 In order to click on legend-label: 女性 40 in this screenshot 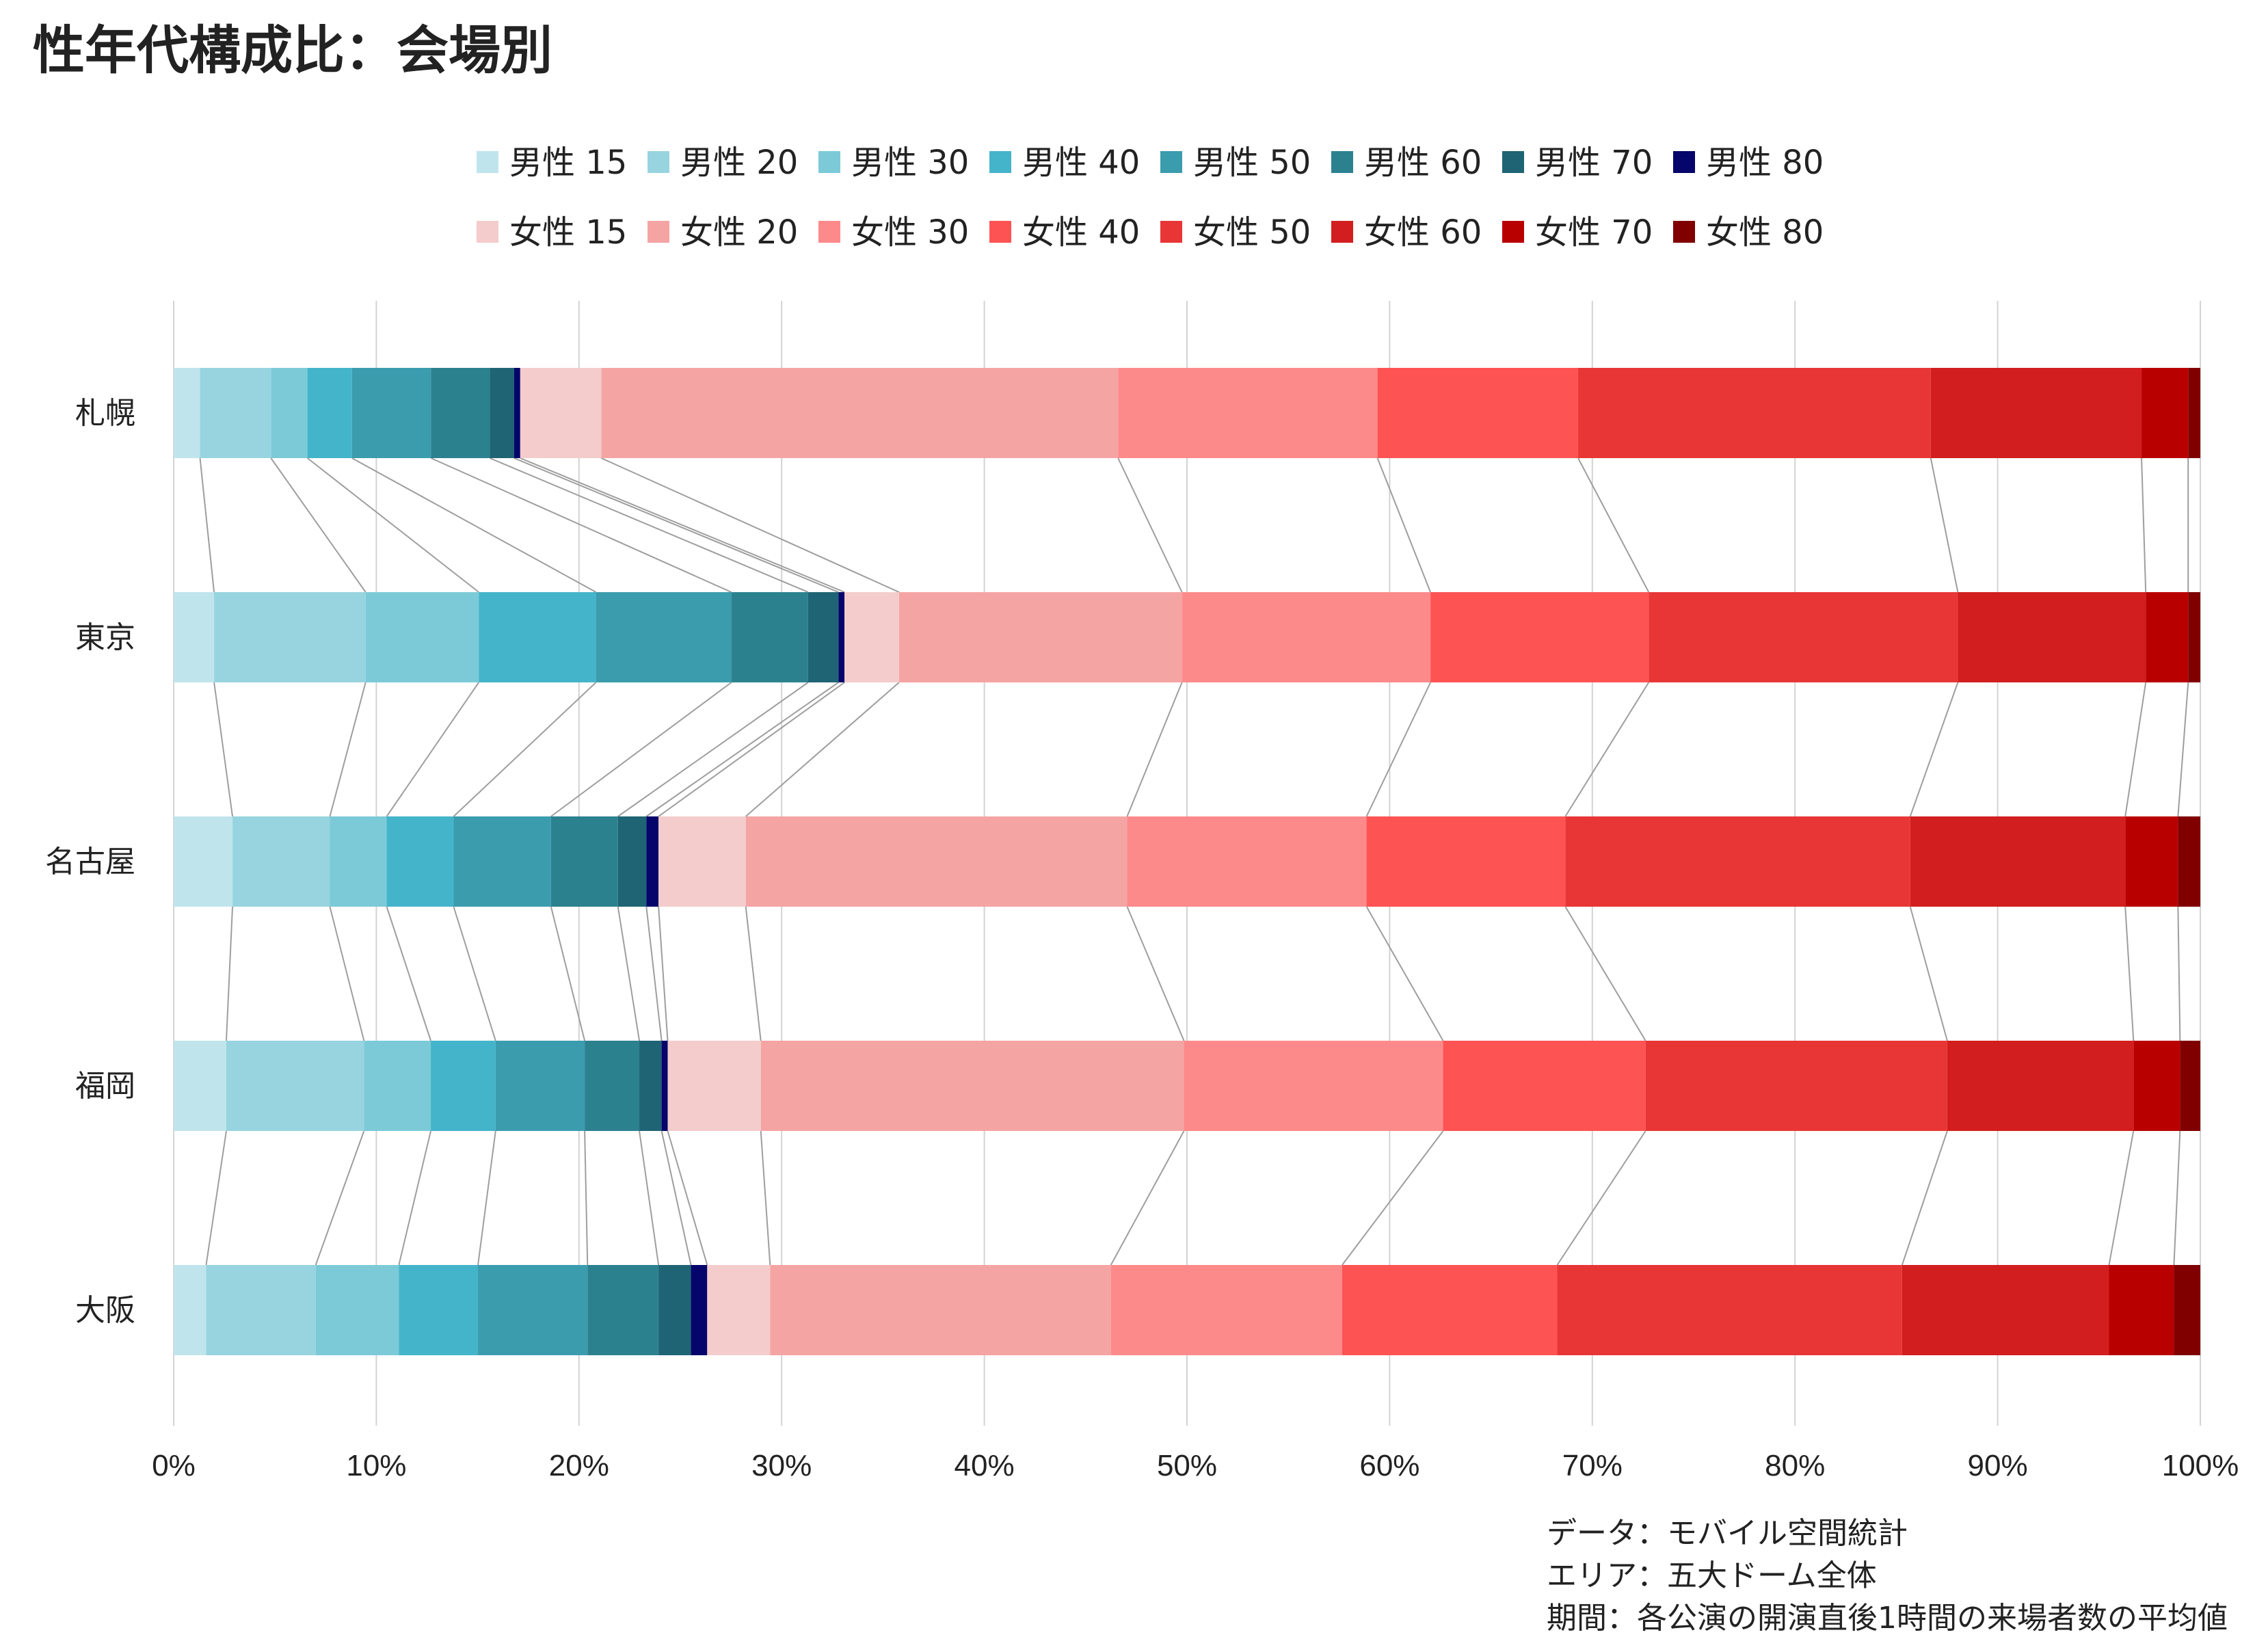, I will do `click(1081, 232)`.